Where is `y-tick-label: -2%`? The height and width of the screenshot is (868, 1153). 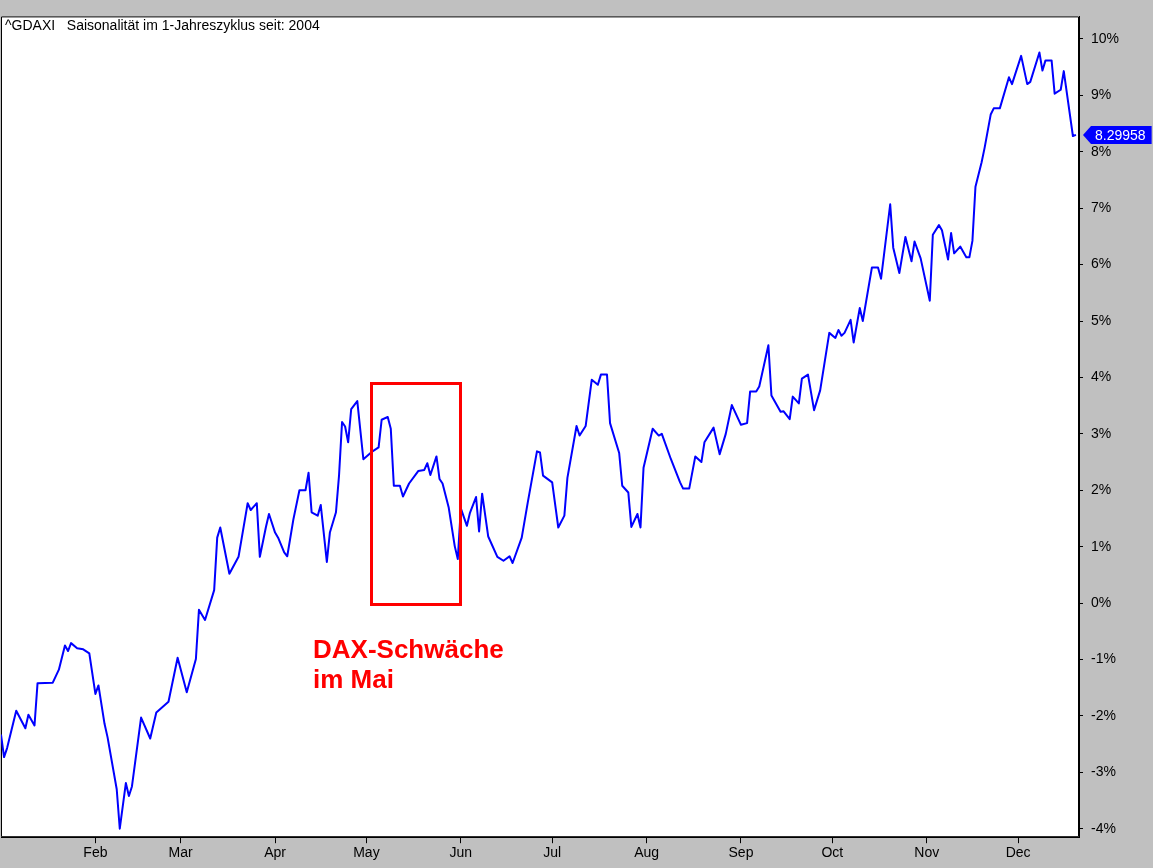
y-tick-label: -2% is located at coordinates (1103, 714).